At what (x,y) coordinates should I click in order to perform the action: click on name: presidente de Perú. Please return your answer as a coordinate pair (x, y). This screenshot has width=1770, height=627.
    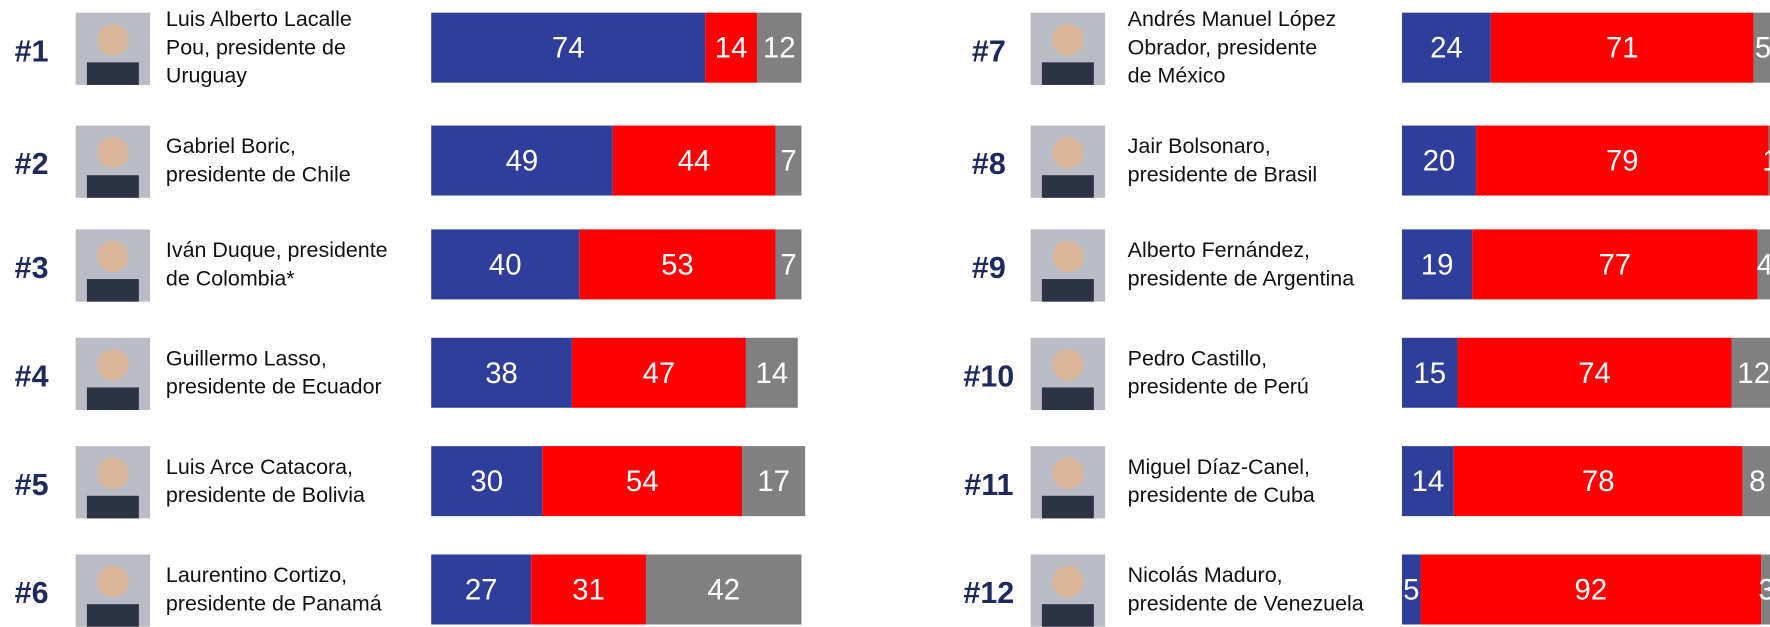
    Looking at the image, I should click on (1218, 387).